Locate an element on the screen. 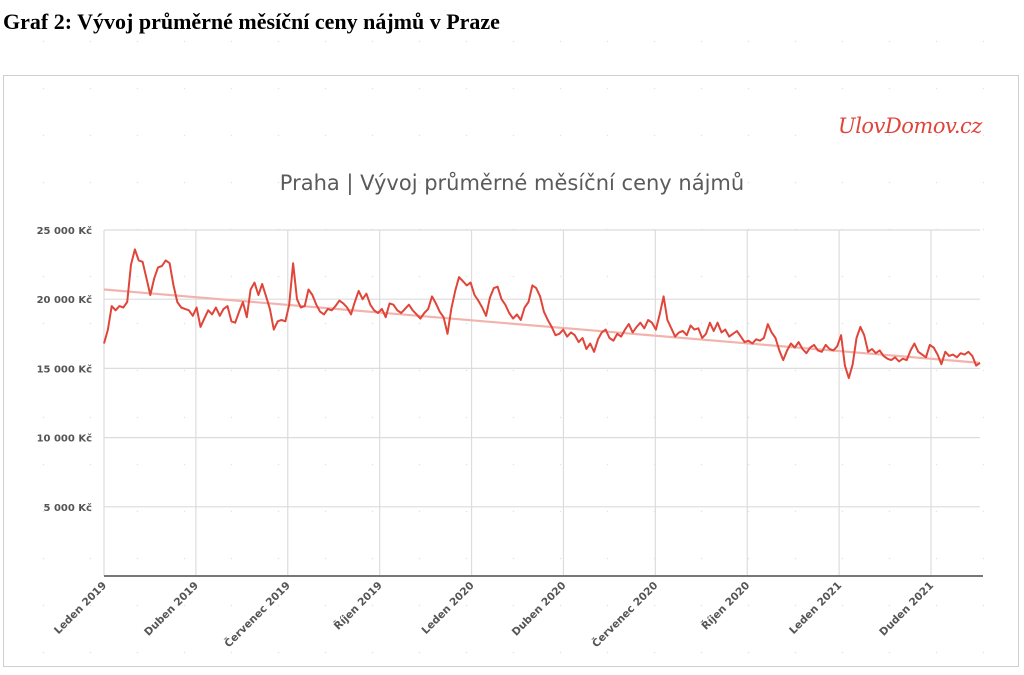 The width and height of the screenshot is (1024, 675). x-tick-label: Říjen 2019 is located at coordinates (358, 606).